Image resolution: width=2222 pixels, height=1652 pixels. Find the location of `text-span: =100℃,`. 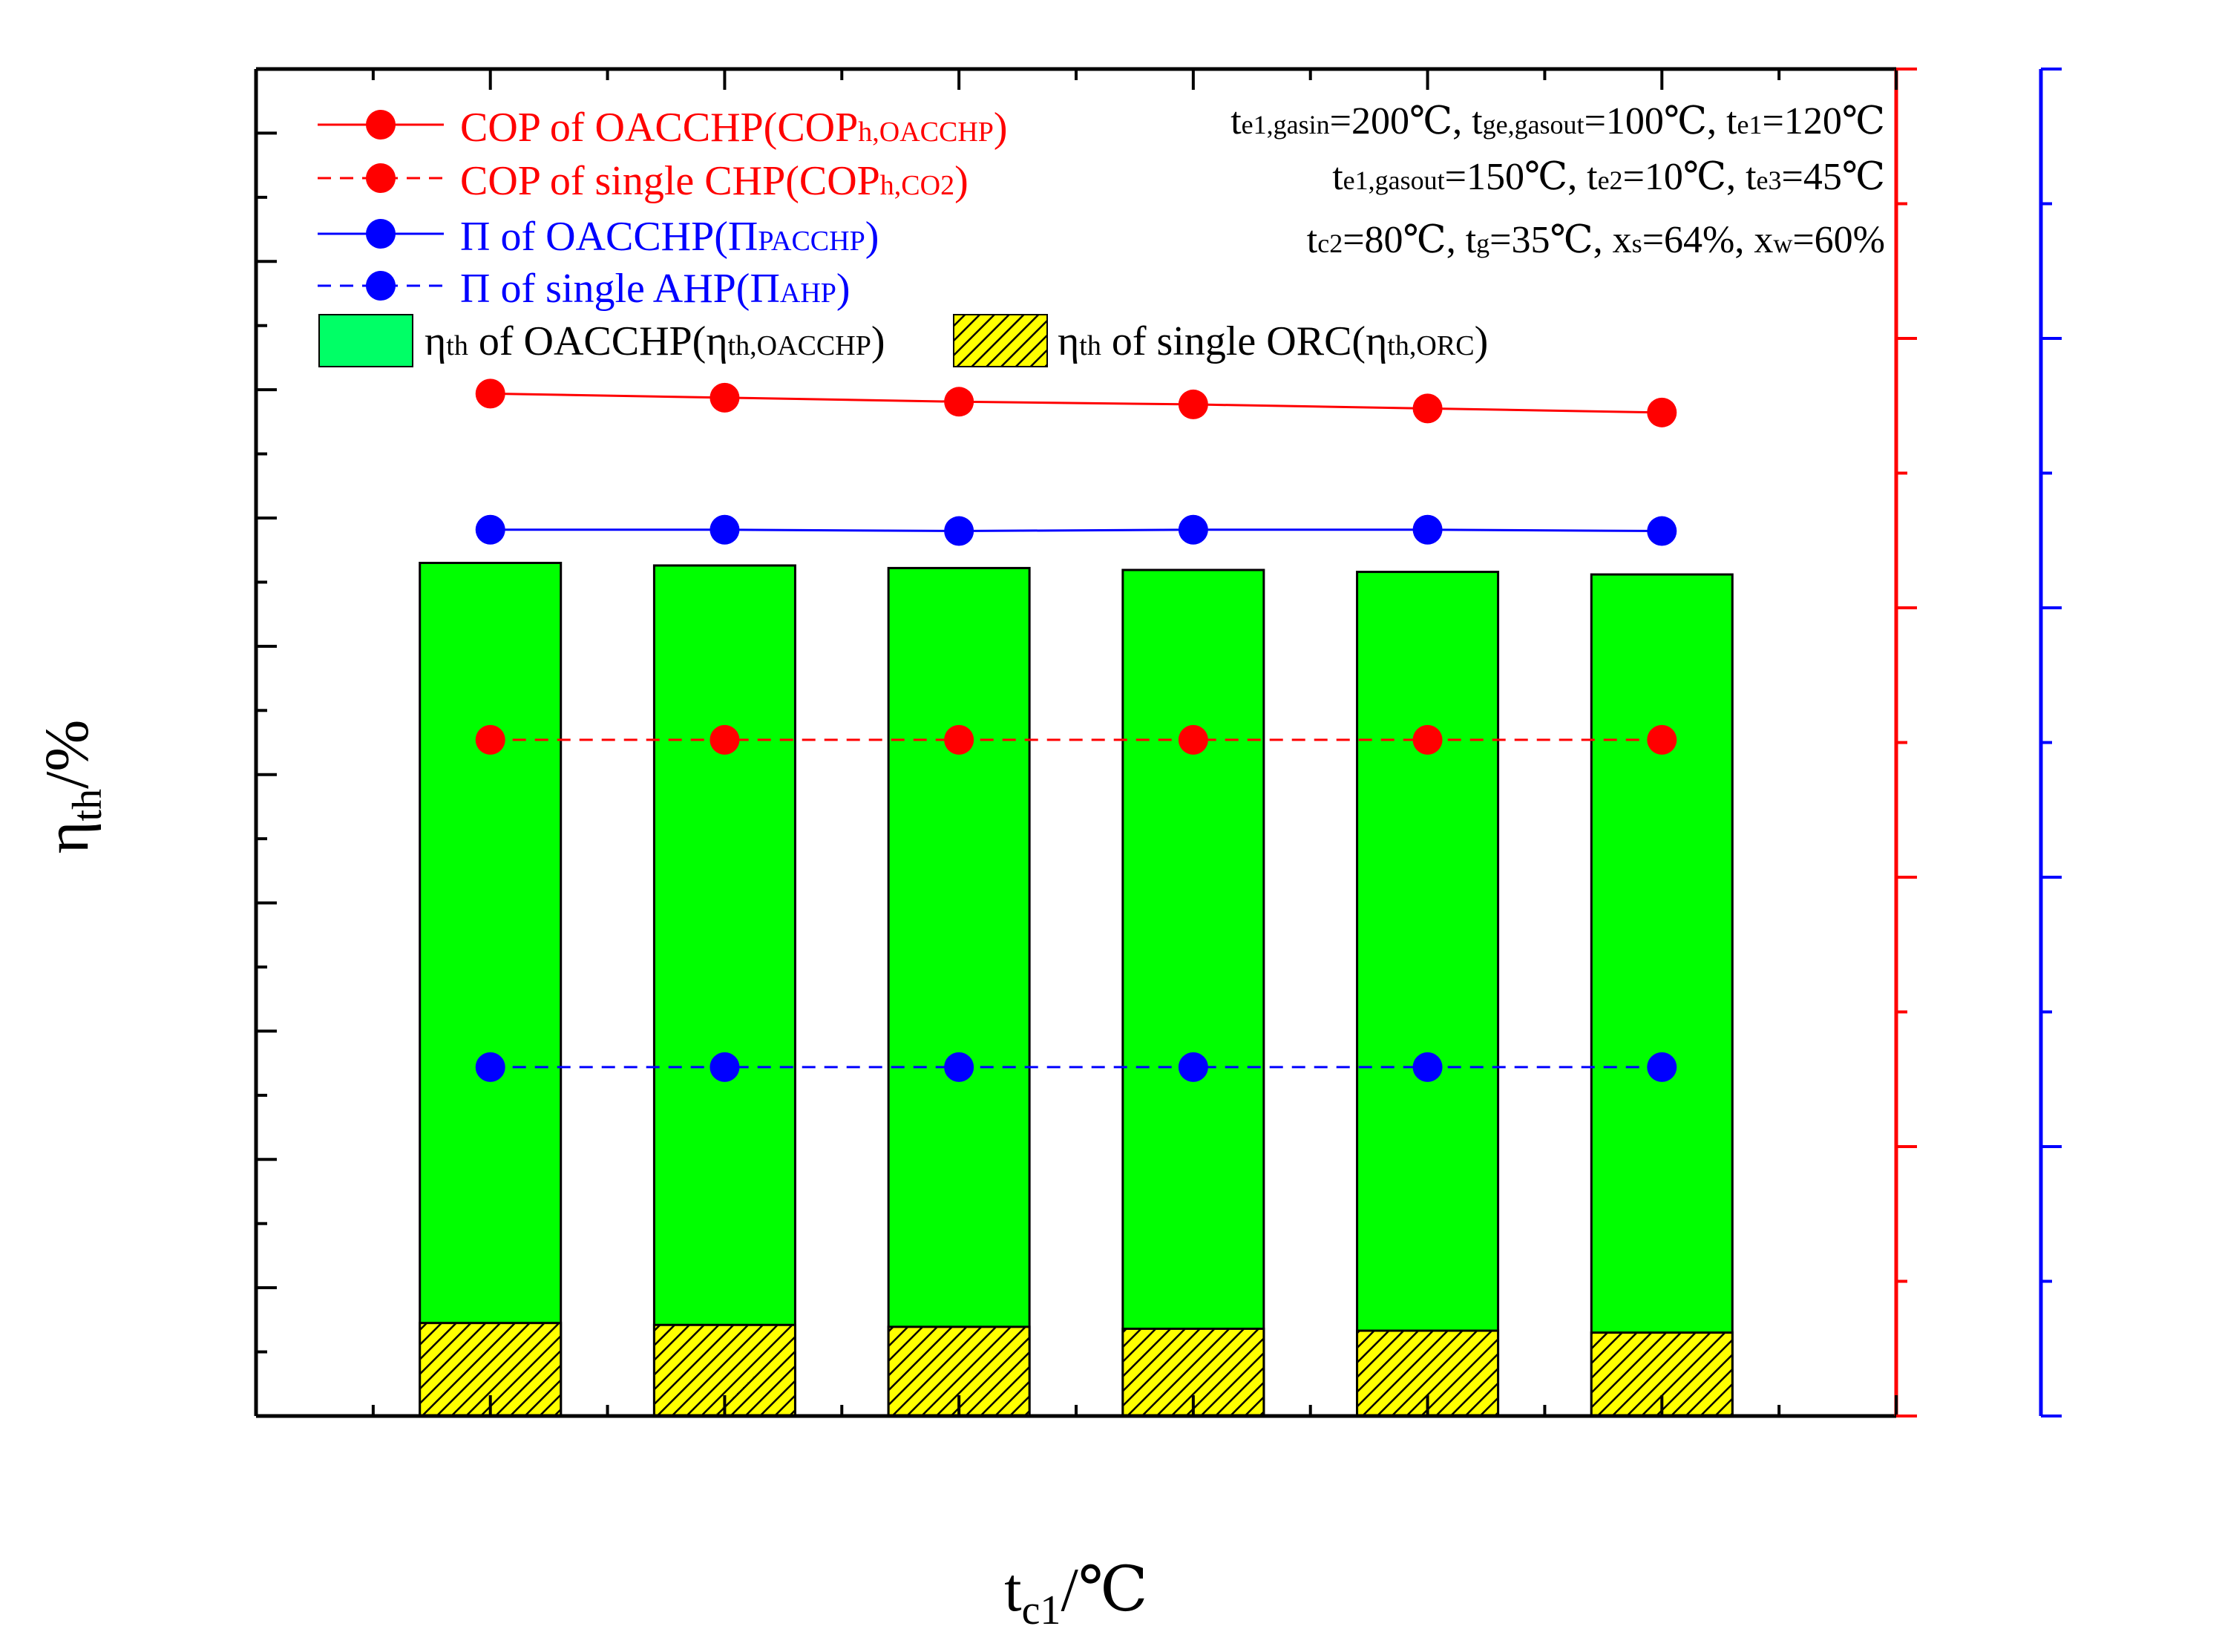

text-span: =100℃, is located at coordinates (1655, 121).